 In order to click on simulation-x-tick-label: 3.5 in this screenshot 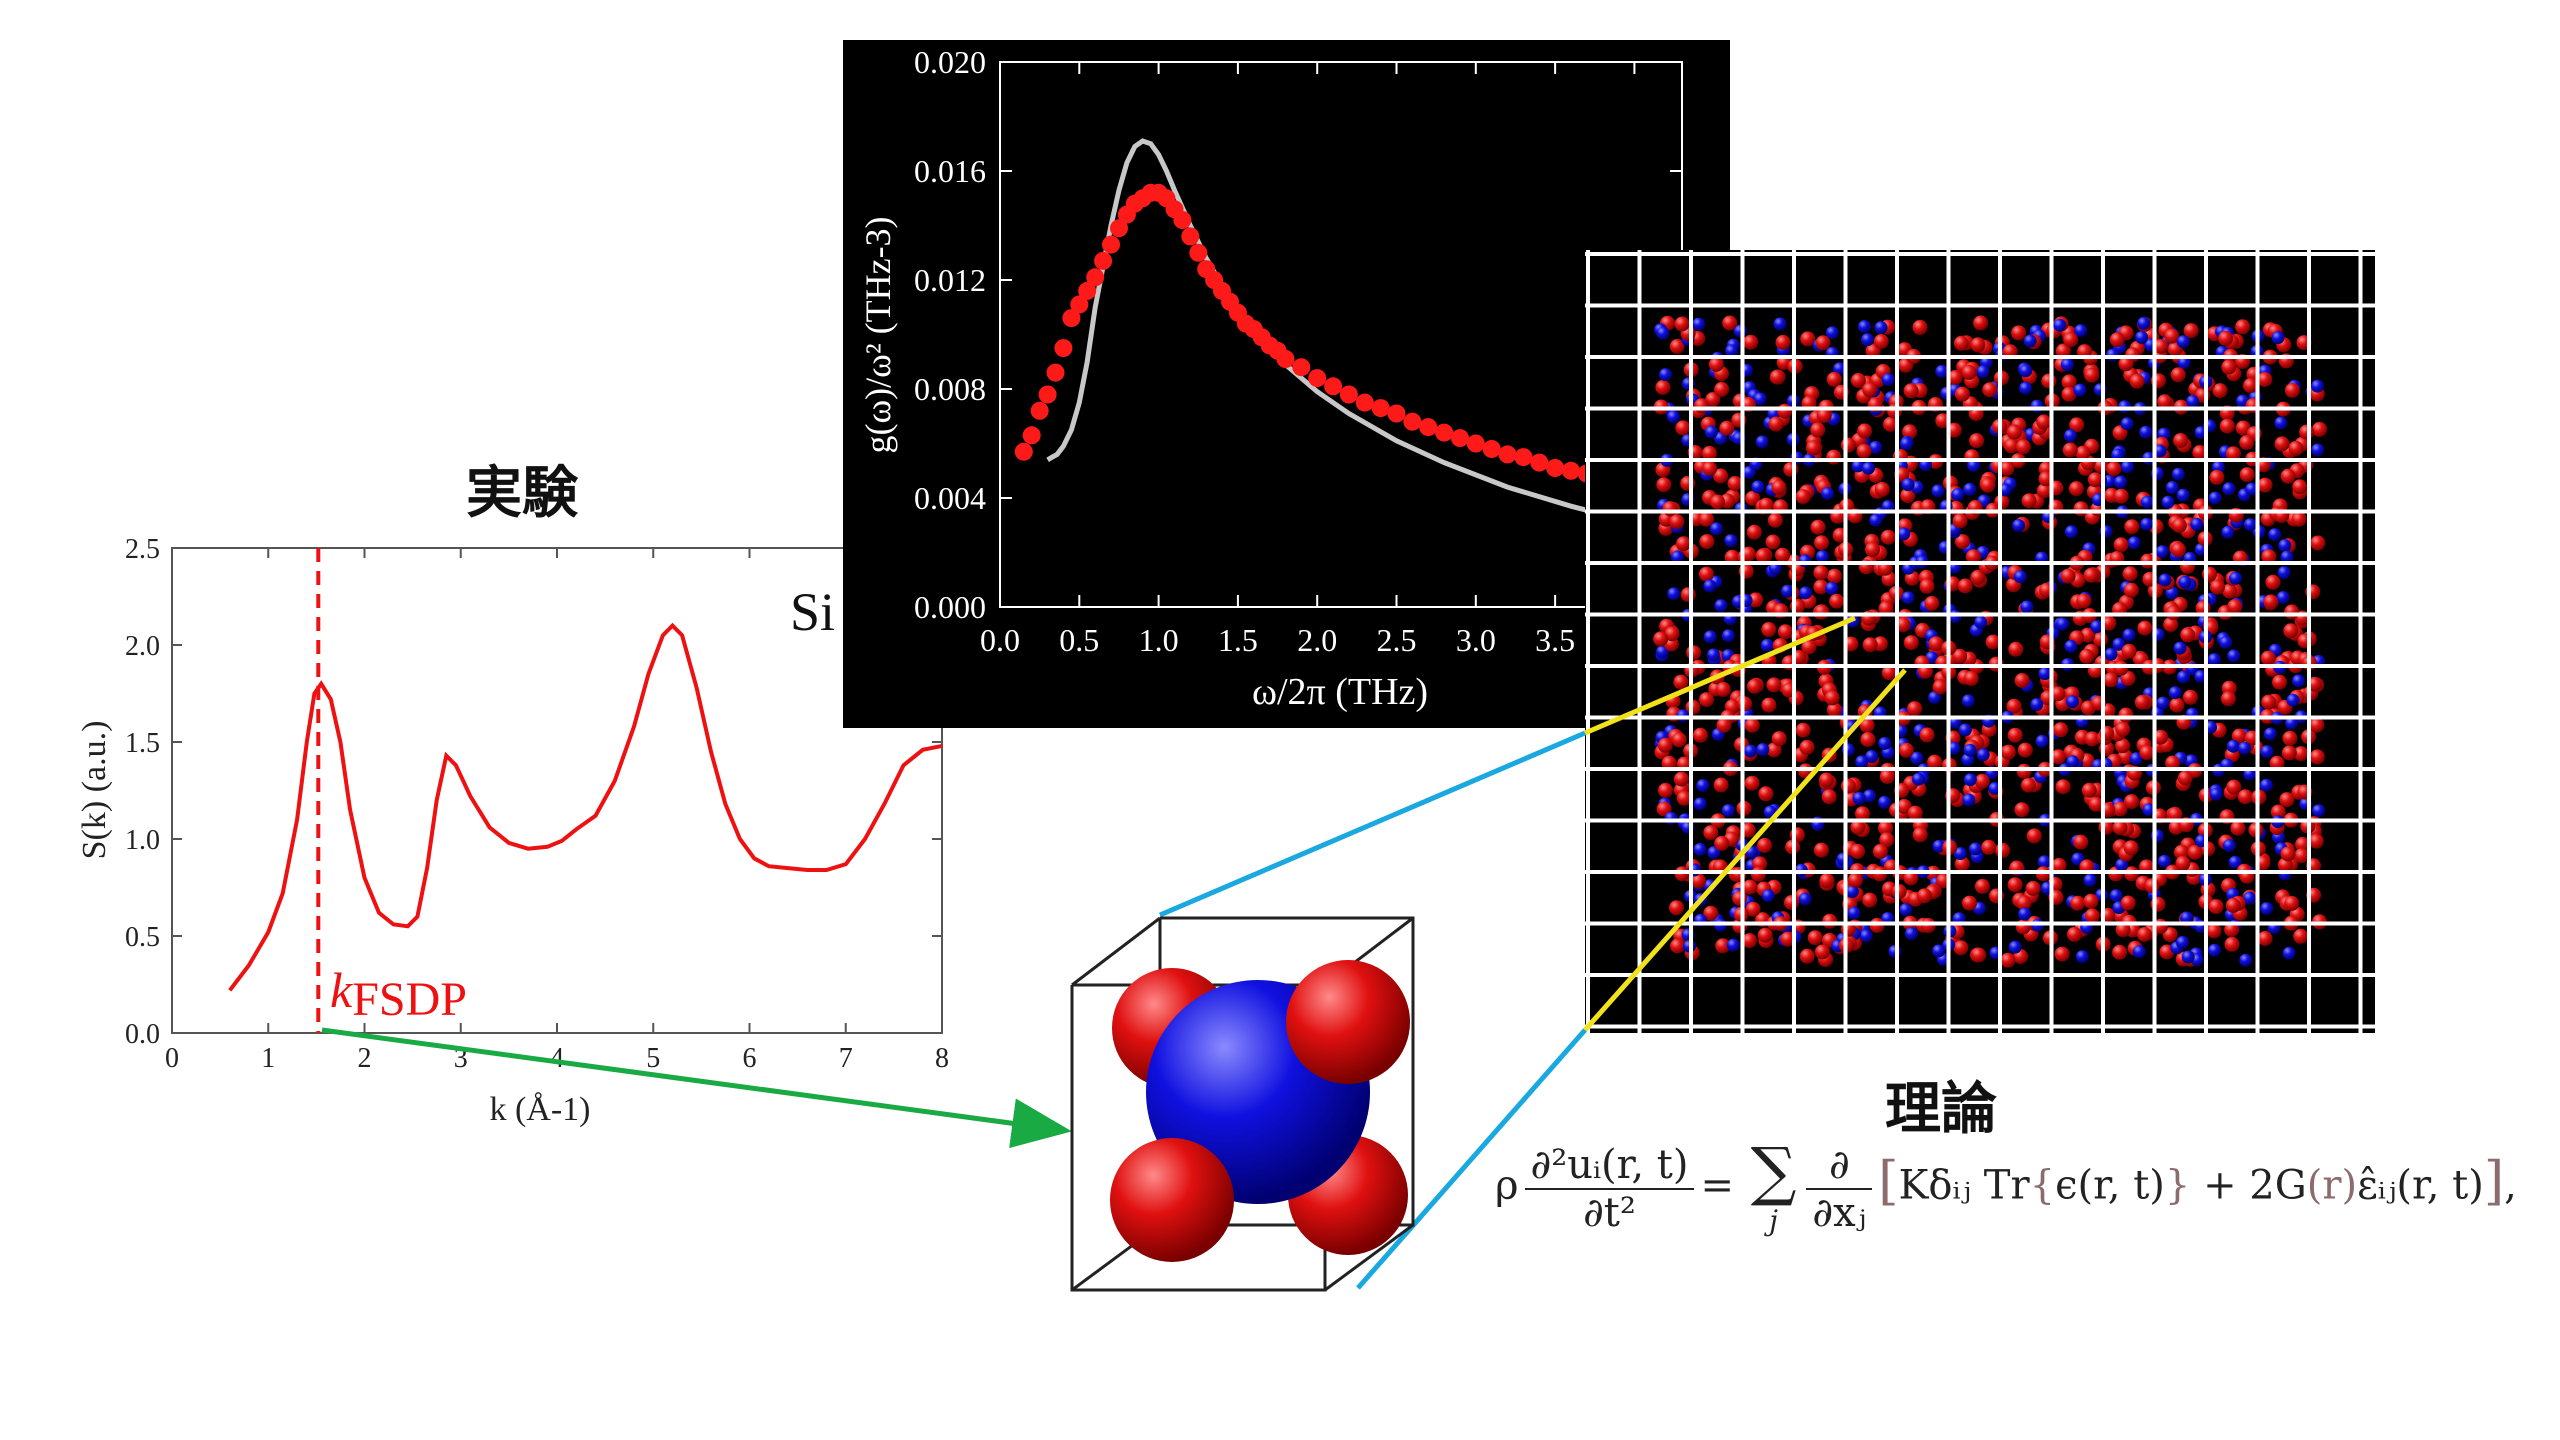, I will do `click(1555, 640)`.